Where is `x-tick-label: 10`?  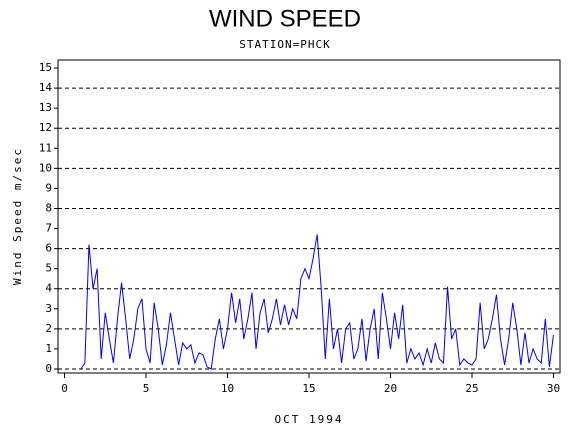 x-tick-label: 10 is located at coordinates (227, 388).